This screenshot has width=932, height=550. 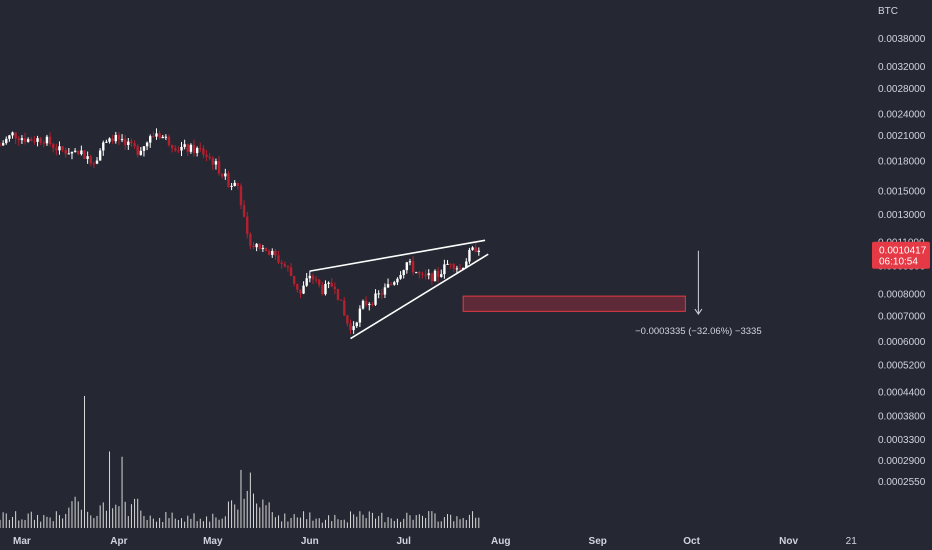 I want to click on current-price-badge: 0.0010417 06:10:54, so click(x=901, y=255).